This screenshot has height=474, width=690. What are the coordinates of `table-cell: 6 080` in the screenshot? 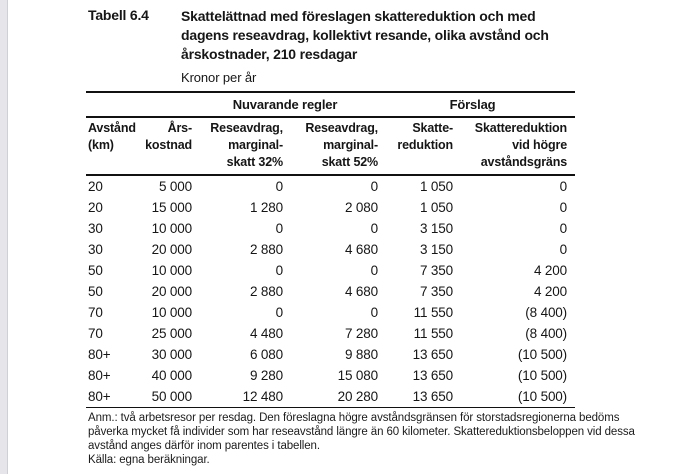 It's located at (266, 354).